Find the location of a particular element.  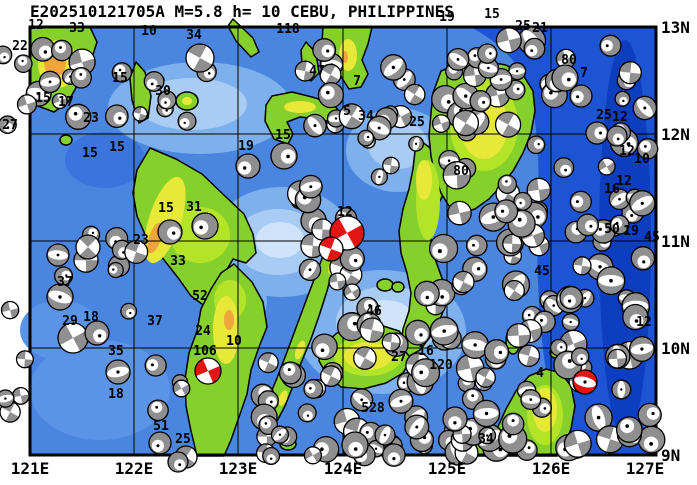

lat-tick-label: 11N is located at coordinates (675, 241).